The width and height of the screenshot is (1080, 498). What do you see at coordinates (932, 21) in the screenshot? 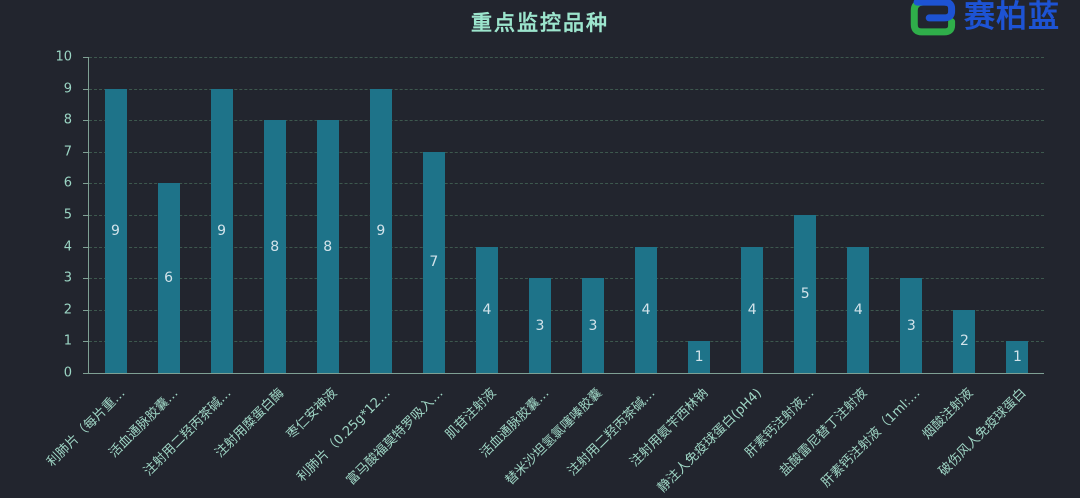
I see `saibailan-s-logo-icon` at bounding box center [932, 21].